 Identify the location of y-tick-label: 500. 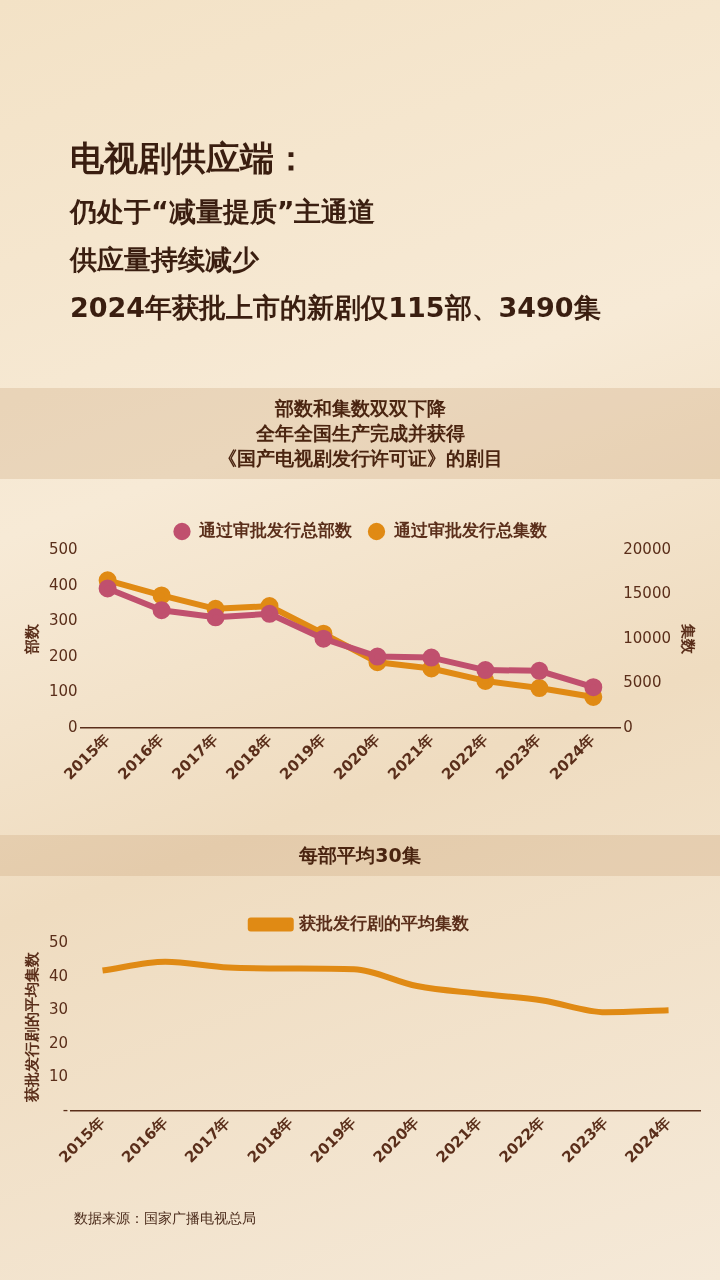
(63, 548).